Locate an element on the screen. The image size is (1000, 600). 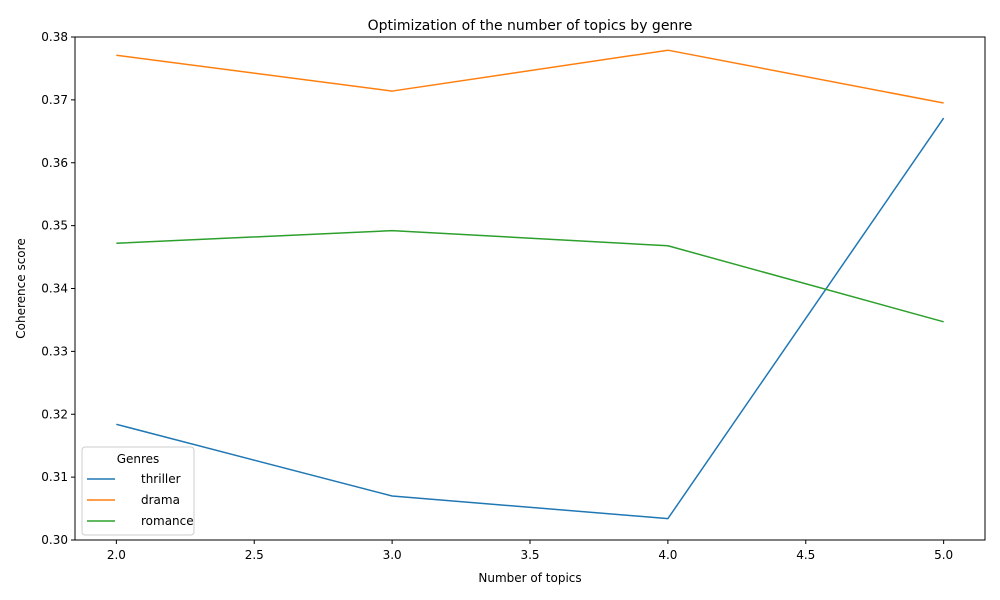
x-tick-label: 2.5 is located at coordinates (254, 555).